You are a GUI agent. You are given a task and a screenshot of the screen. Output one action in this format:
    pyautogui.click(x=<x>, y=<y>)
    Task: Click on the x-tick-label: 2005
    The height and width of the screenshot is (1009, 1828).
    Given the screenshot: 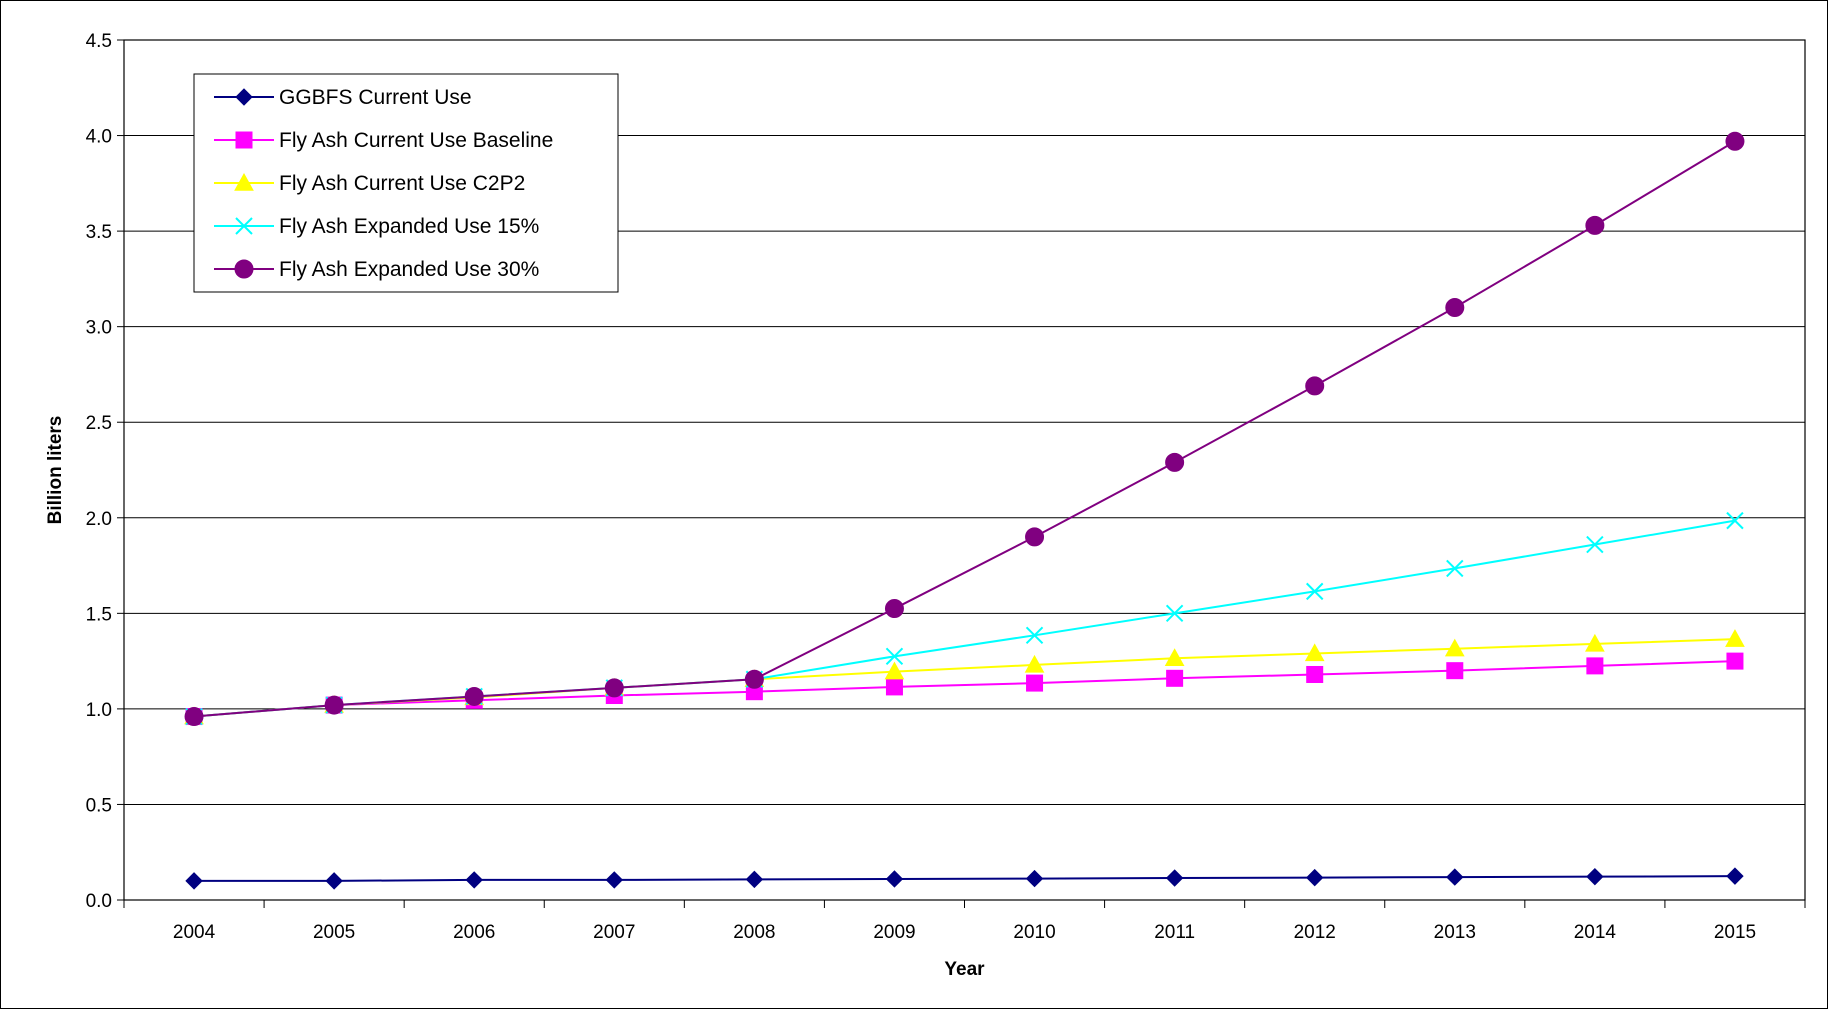 What is the action you would take?
    pyautogui.click(x=334, y=932)
    